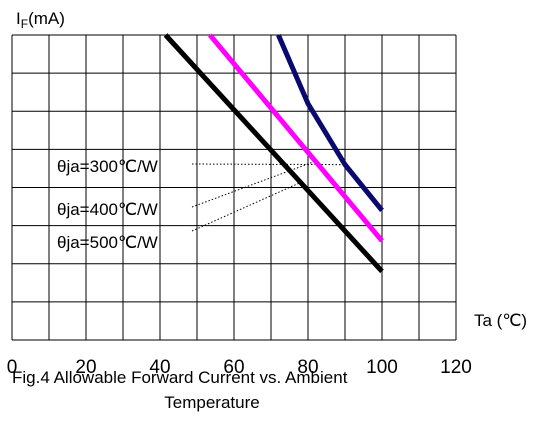 Image resolution: width=536 pixels, height=421 pixels. Describe the element at coordinates (500, 320) in the screenshot. I see `x-axis-label: Ta (℃)` at that location.